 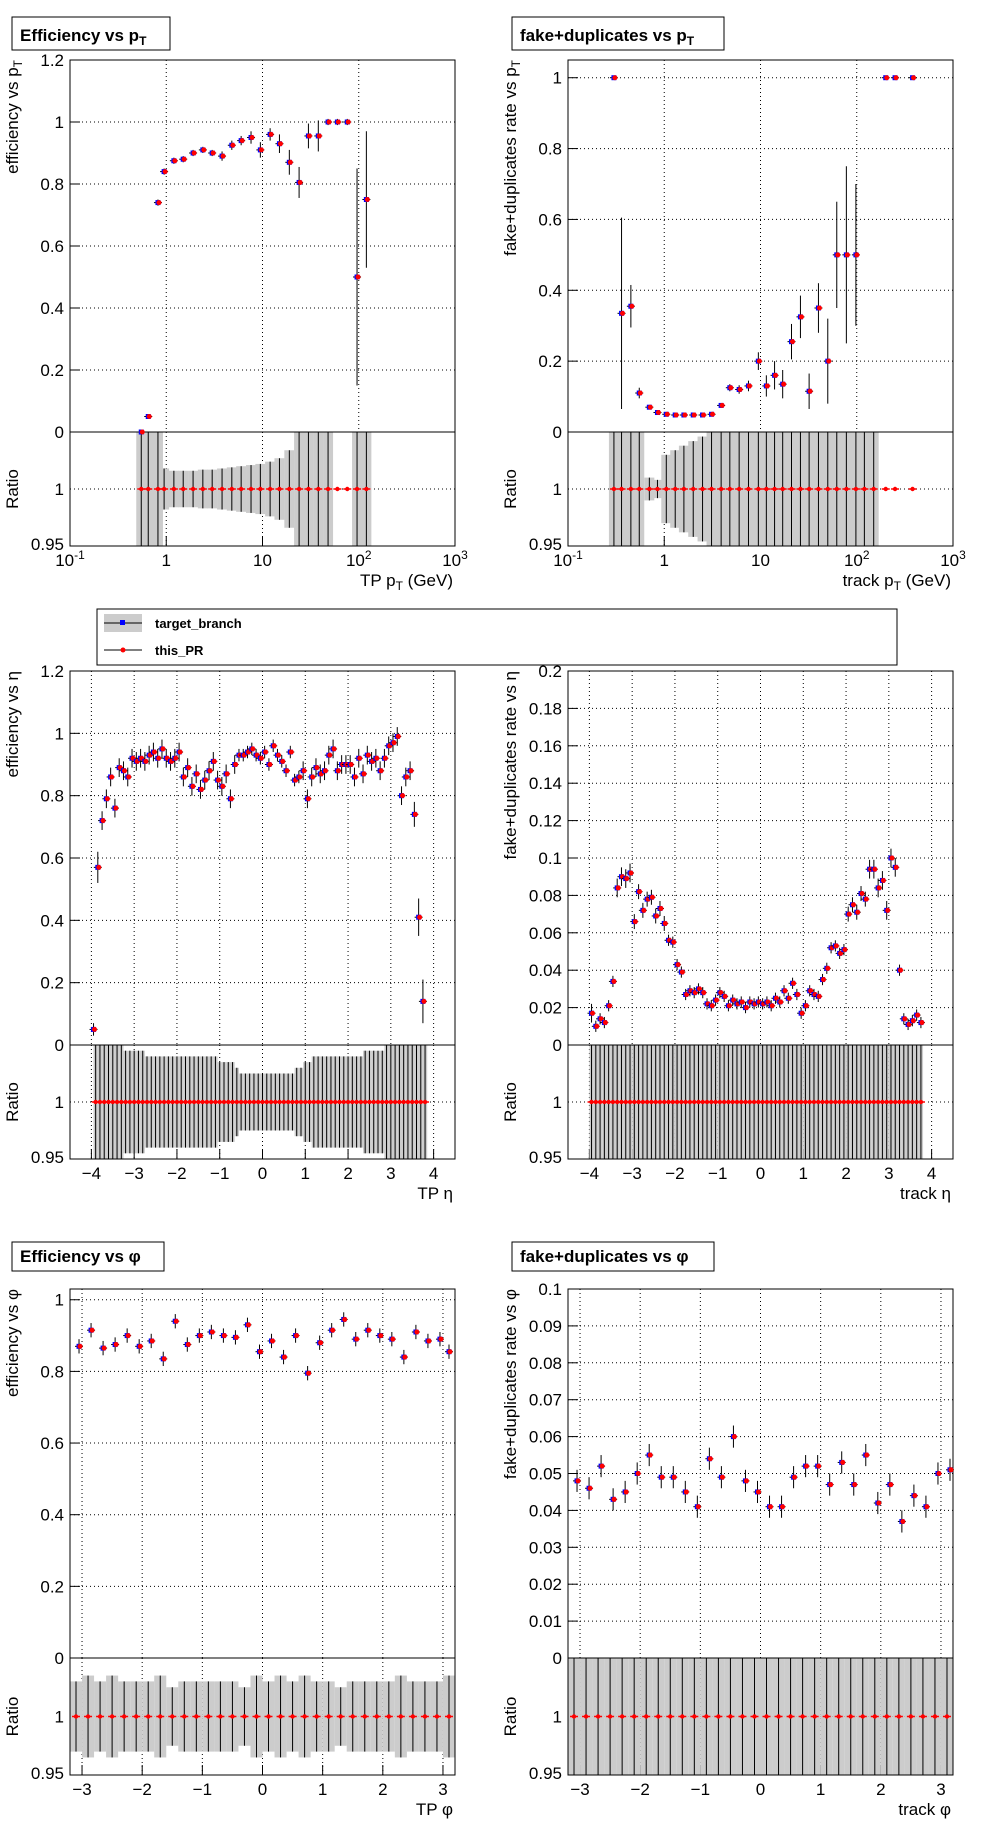 I want to click on y-tick-label: 0.6, so click(x=52, y=246).